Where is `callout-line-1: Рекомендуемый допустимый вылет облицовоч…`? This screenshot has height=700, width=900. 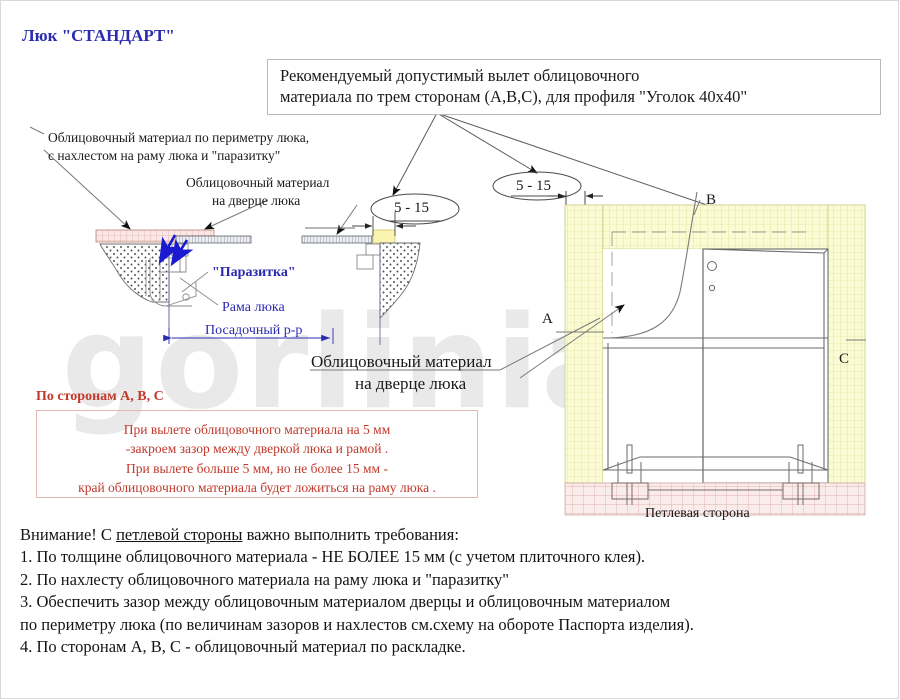 callout-line-1: Рекомендуемый допустимый вылет облицовоч… is located at coordinates (460, 75).